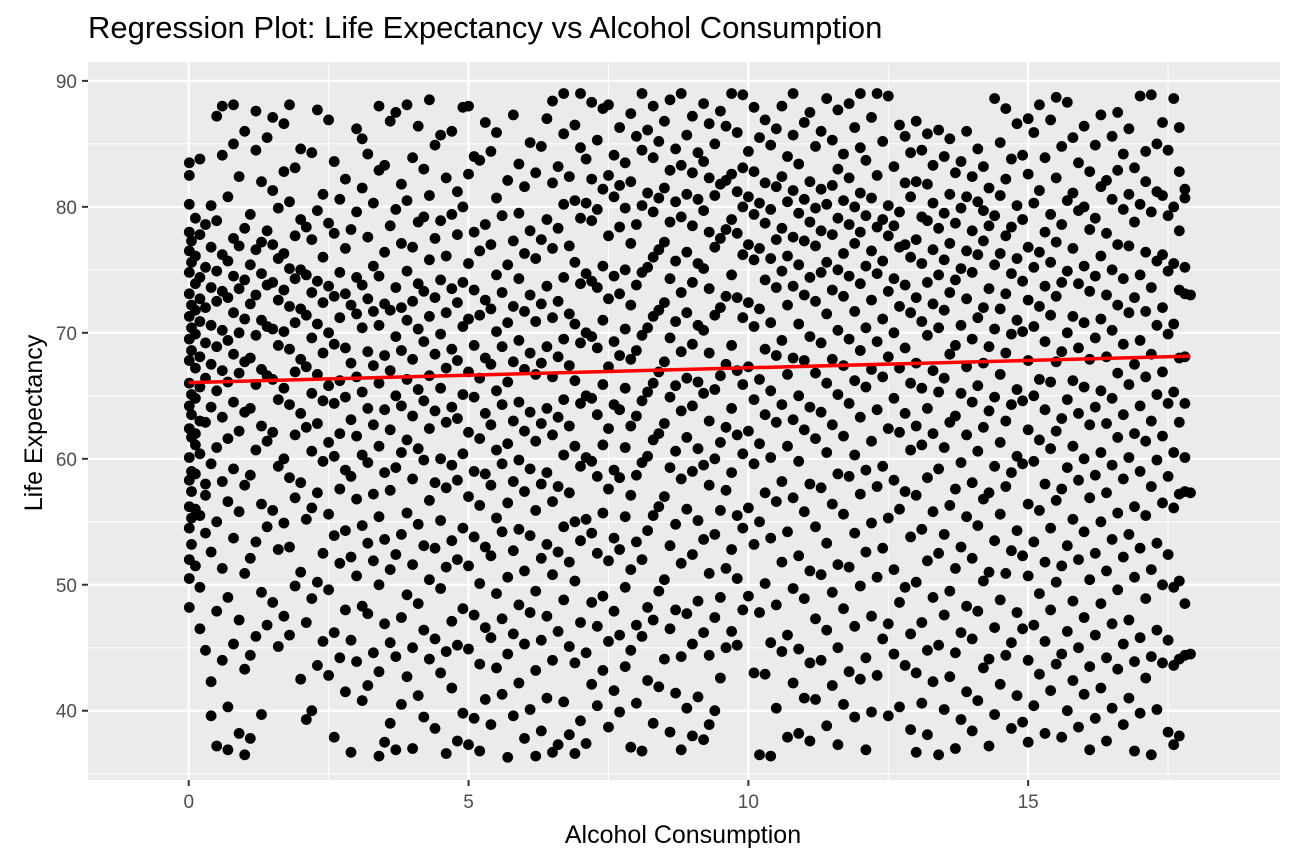  Describe the element at coordinates (748, 802) in the screenshot. I see `x-tick-label: 10` at that location.